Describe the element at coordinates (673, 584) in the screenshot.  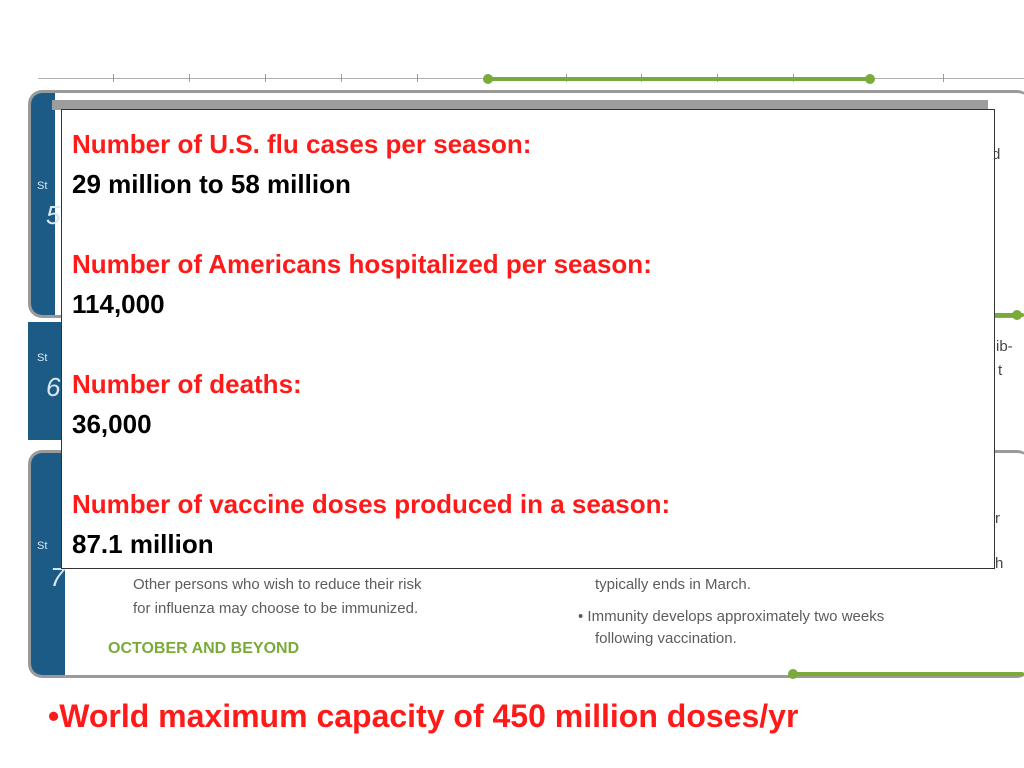
I see `panel-text-right: typically ends in March.` at that location.